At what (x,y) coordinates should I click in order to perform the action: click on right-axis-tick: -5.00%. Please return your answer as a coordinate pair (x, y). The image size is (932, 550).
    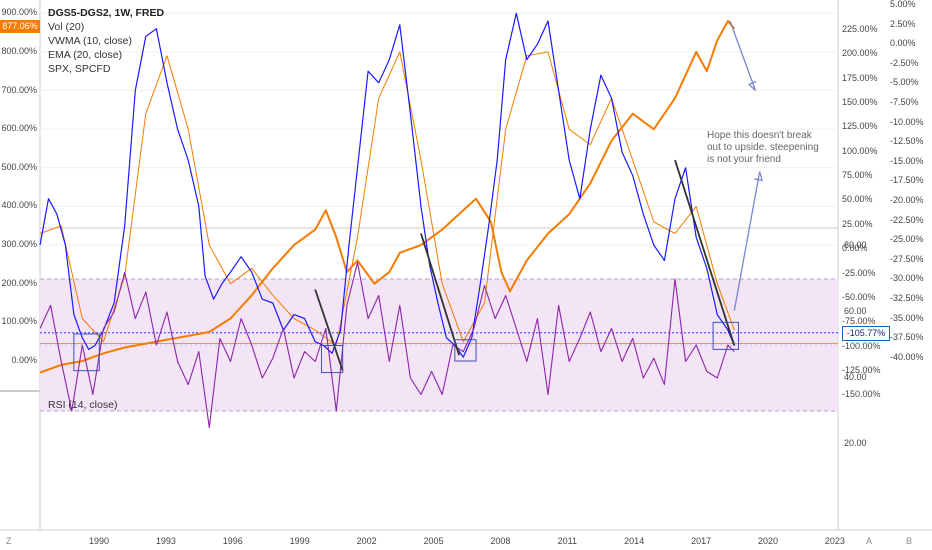
    Looking at the image, I should click on (904, 82).